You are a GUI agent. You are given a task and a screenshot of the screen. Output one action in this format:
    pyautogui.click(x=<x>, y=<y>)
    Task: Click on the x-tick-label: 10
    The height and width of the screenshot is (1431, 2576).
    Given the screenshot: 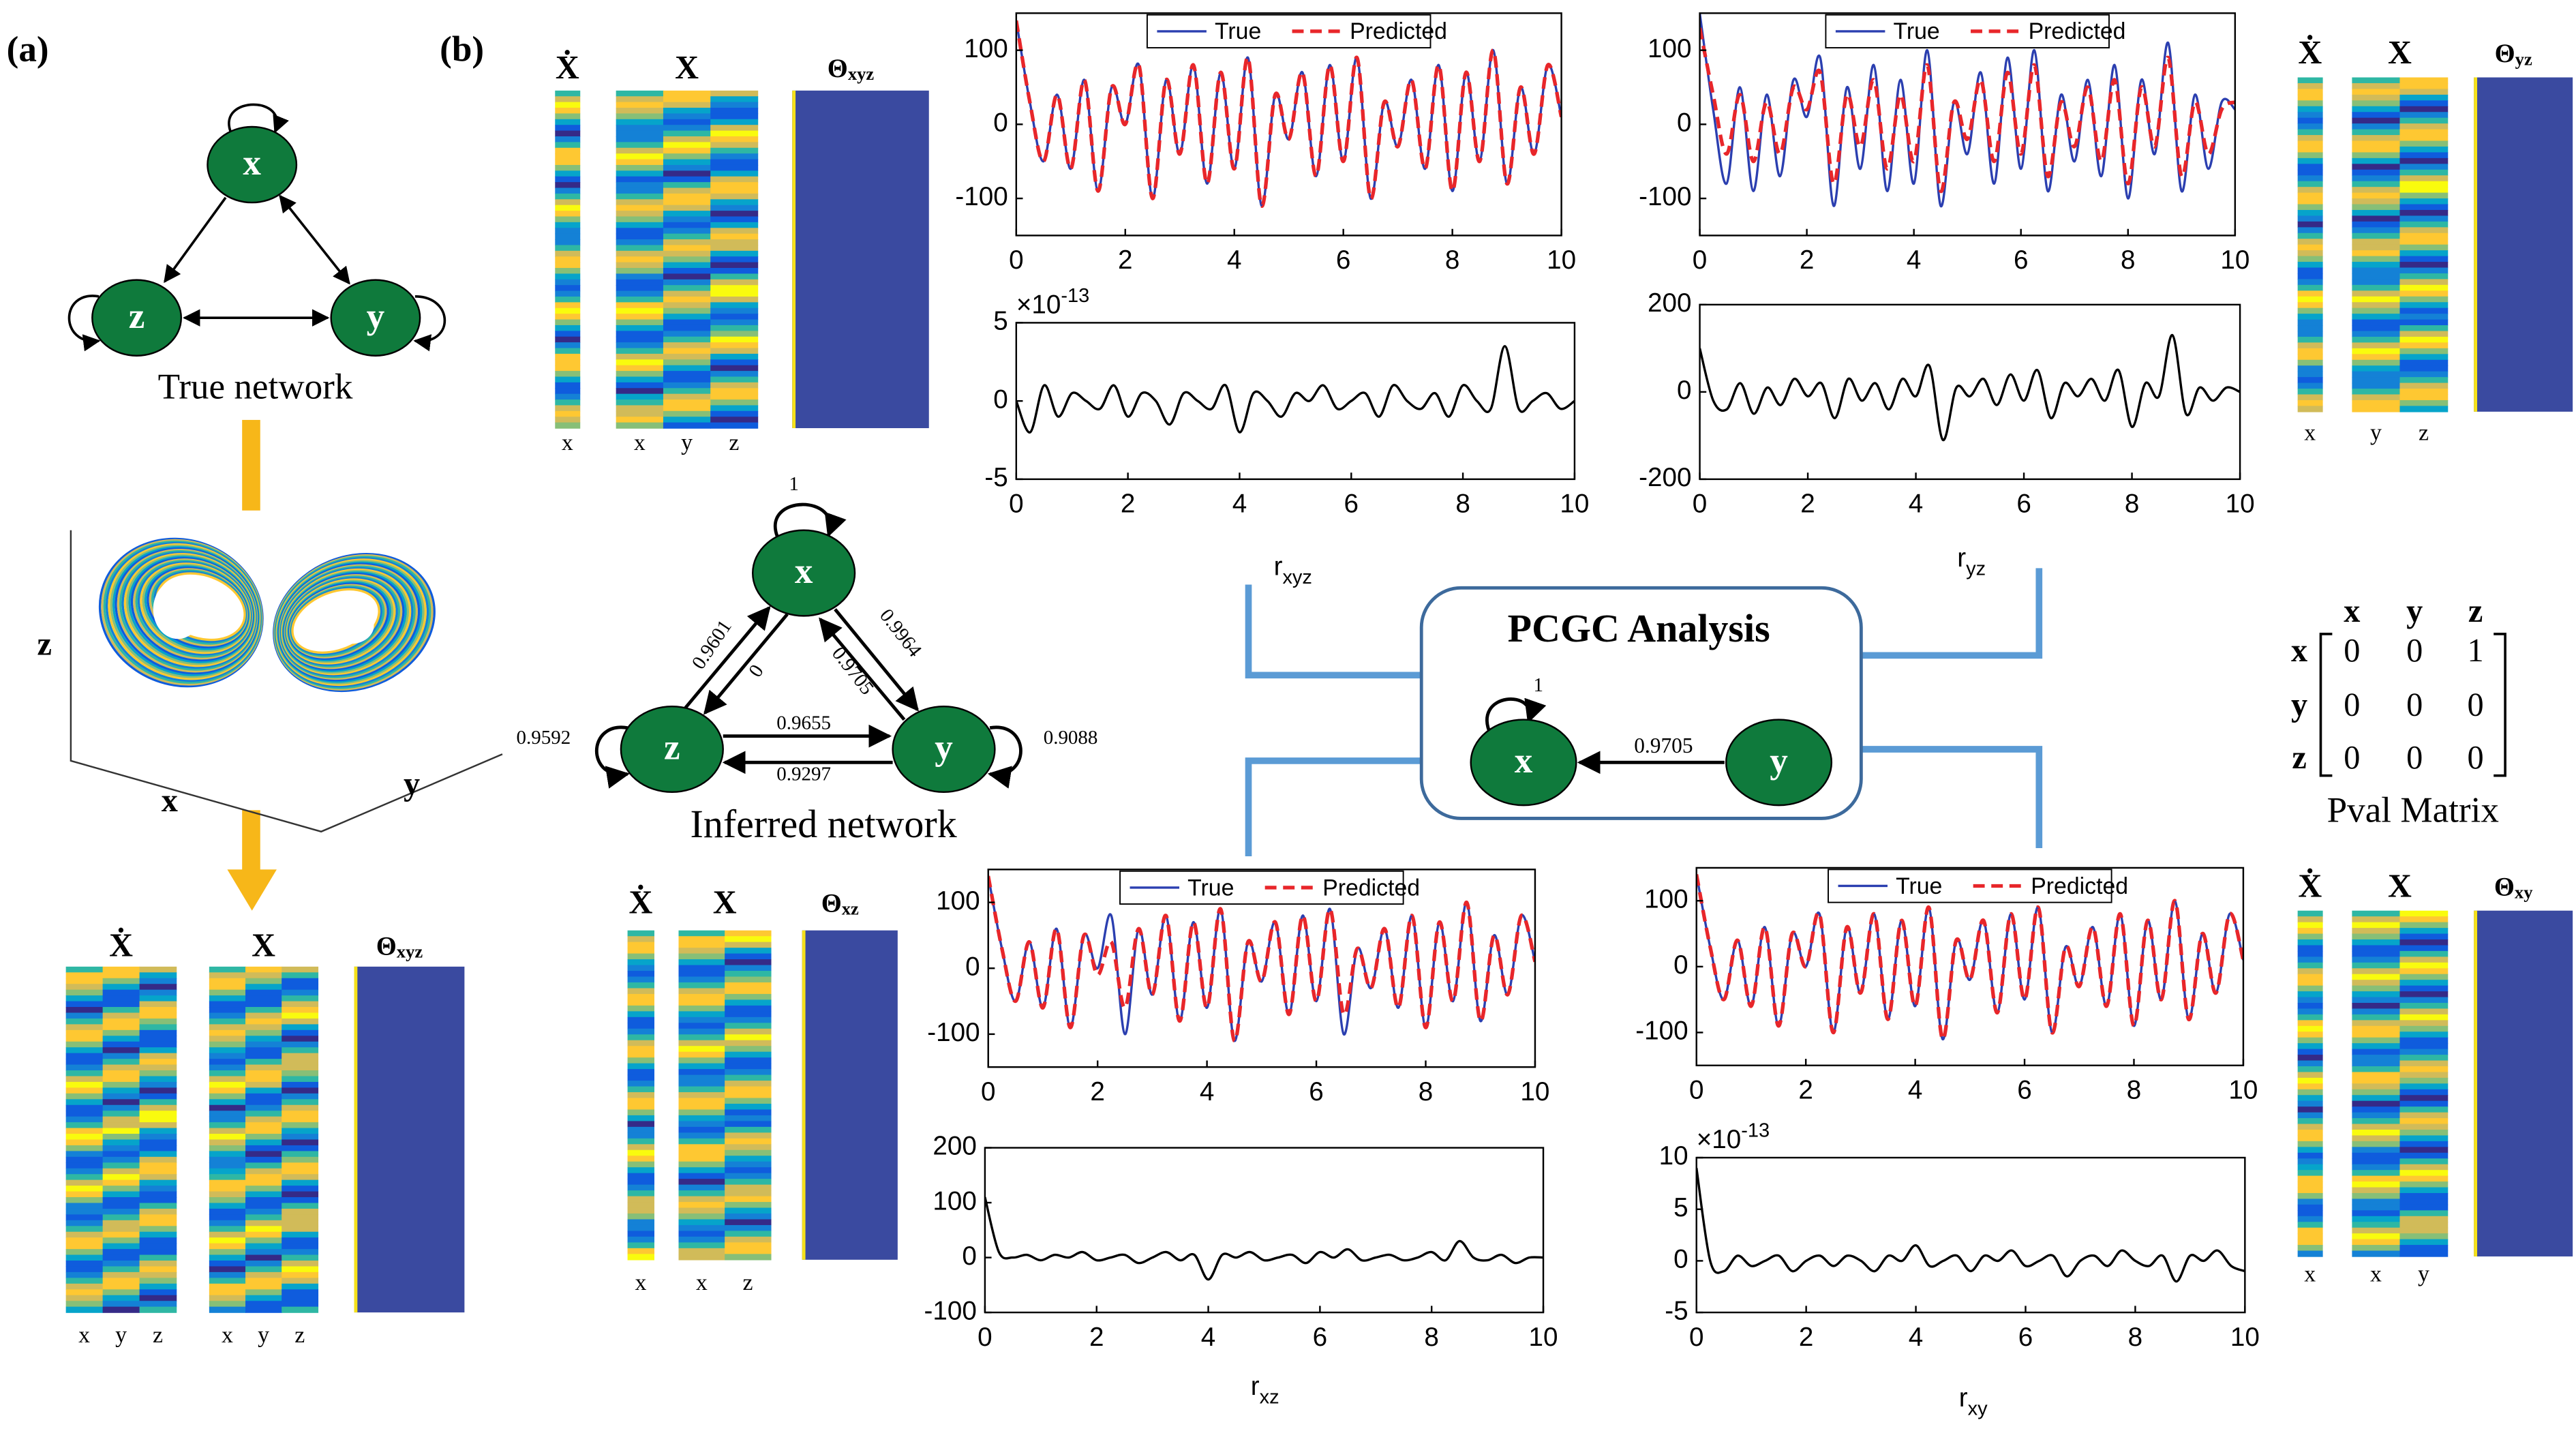 What is the action you would take?
    pyautogui.click(x=1544, y=1337)
    